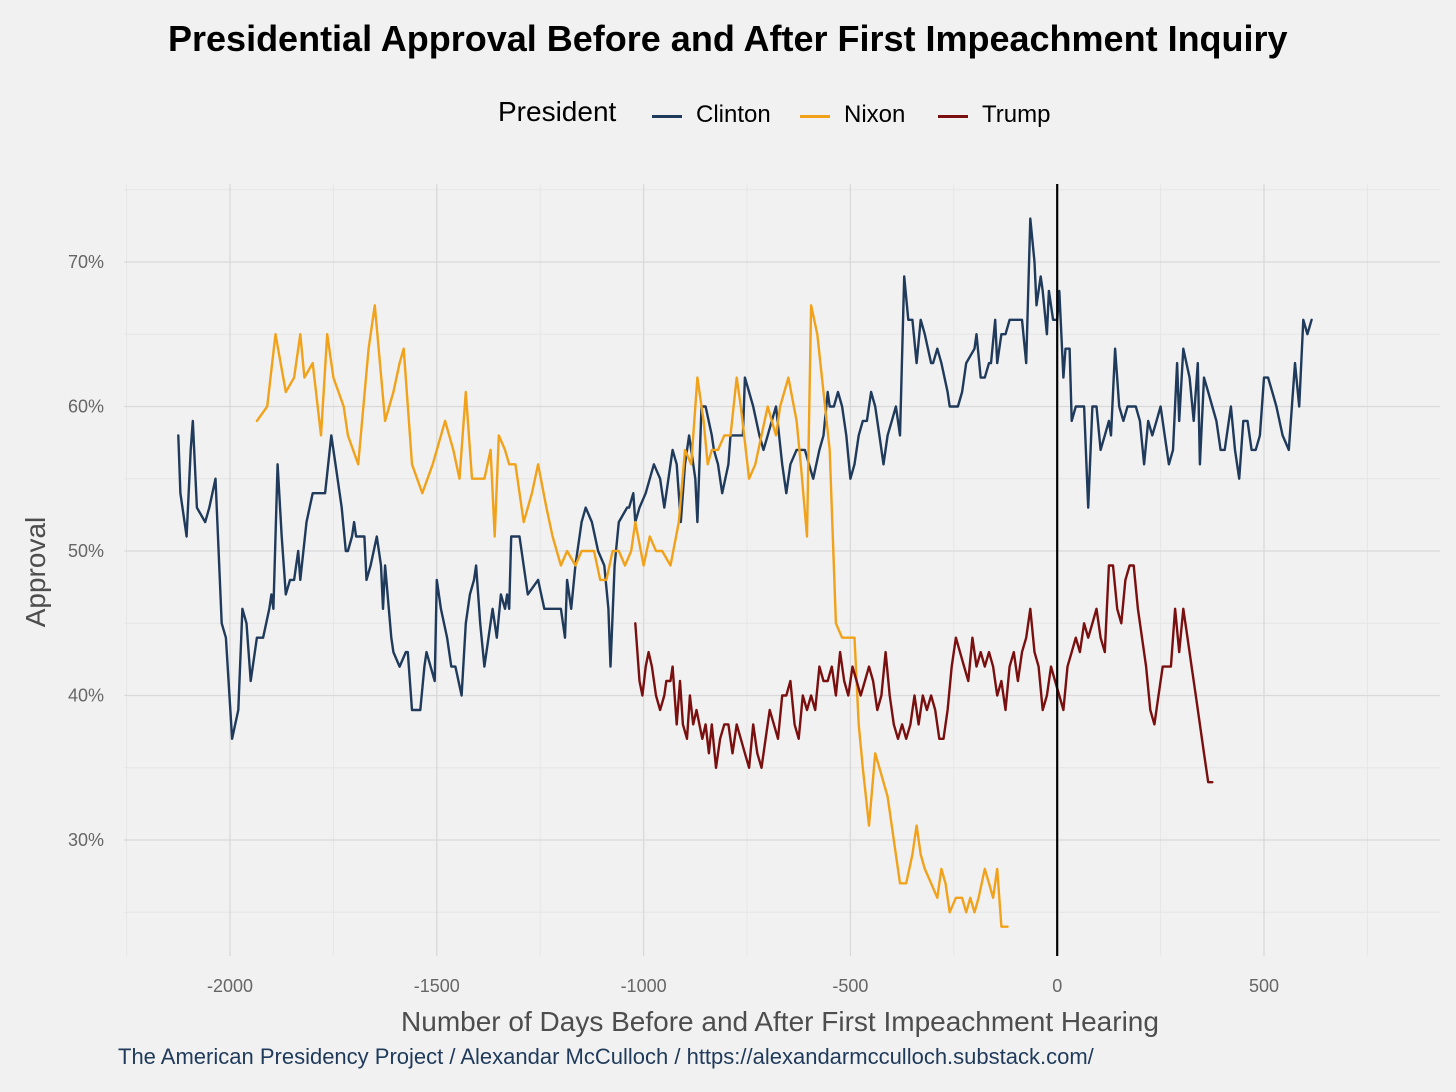 The height and width of the screenshot is (1092, 1456). Describe the element at coordinates (815, 116) in the screenshot. I see `legend-key-nixon` at that location.